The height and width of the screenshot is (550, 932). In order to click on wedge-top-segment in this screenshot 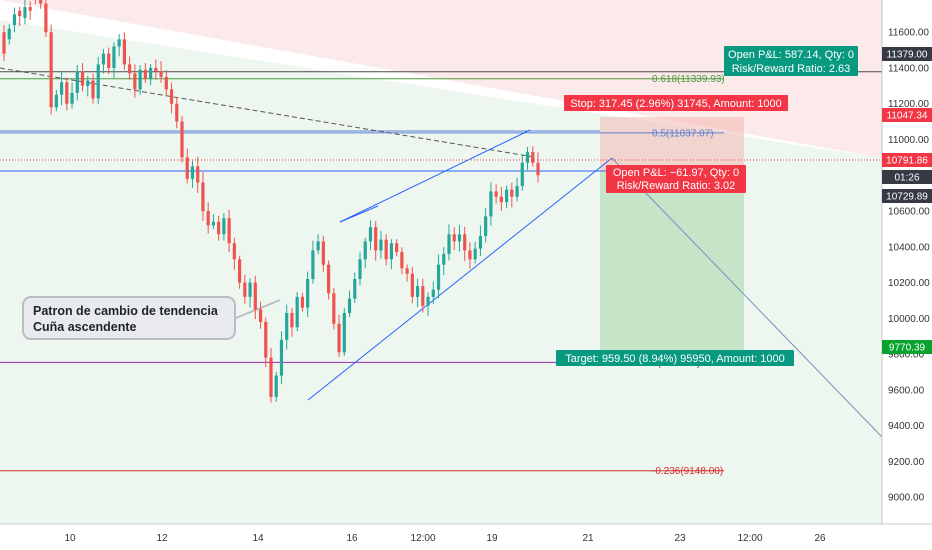, I will do `click(359, 214)`.